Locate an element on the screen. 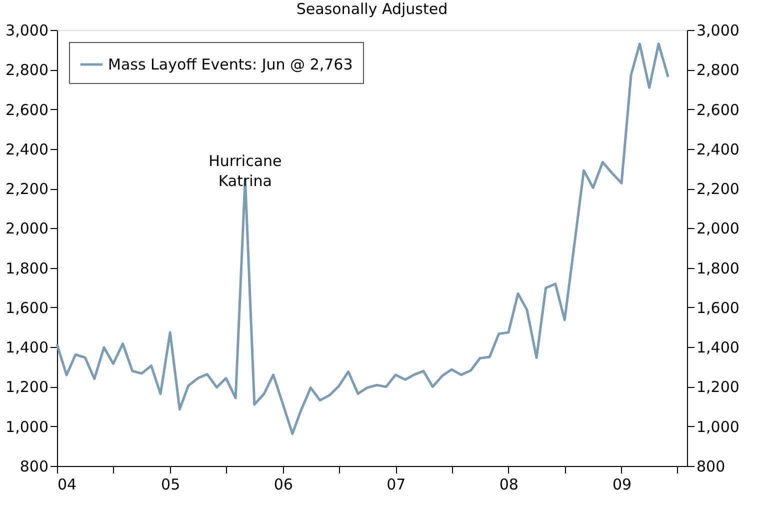  x-tick-label: 07 is located at coordinates (396, 485).